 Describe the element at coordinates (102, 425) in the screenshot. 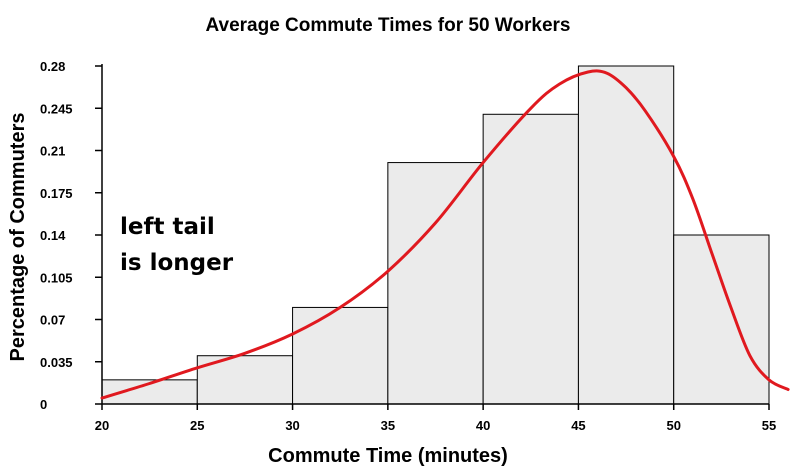

I see `x-tick-label: 20` at that location.